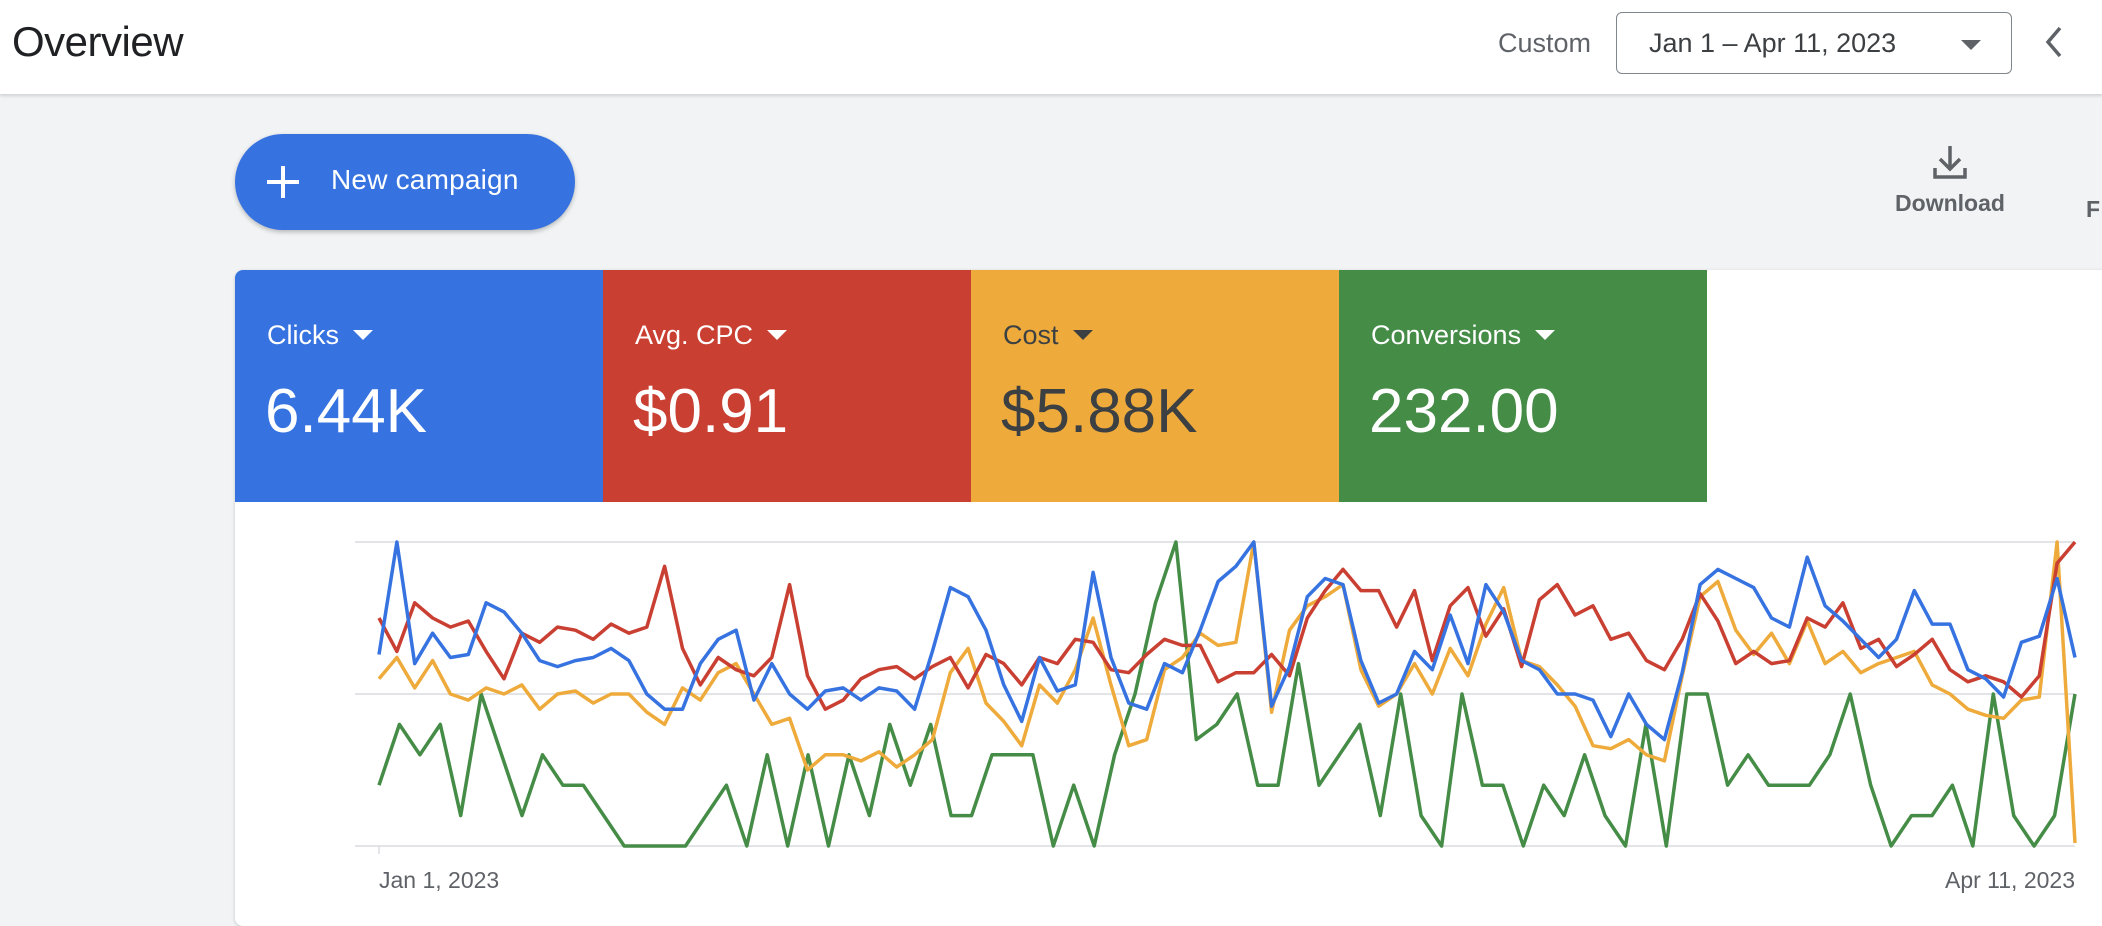  What do you see at coordinates (439, 880) in the screenshot?
I see `x-tick-label-start: Jan 1, 2023` at bounding box center [439, 880].